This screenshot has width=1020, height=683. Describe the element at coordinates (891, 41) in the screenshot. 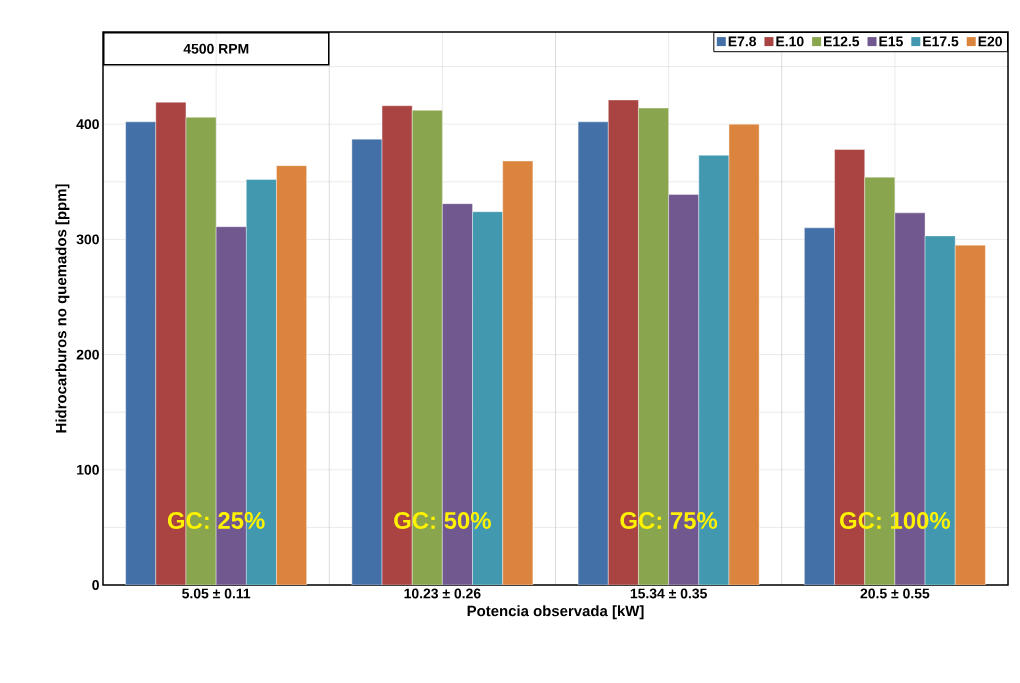

I see `legend-label: E15` at that location.